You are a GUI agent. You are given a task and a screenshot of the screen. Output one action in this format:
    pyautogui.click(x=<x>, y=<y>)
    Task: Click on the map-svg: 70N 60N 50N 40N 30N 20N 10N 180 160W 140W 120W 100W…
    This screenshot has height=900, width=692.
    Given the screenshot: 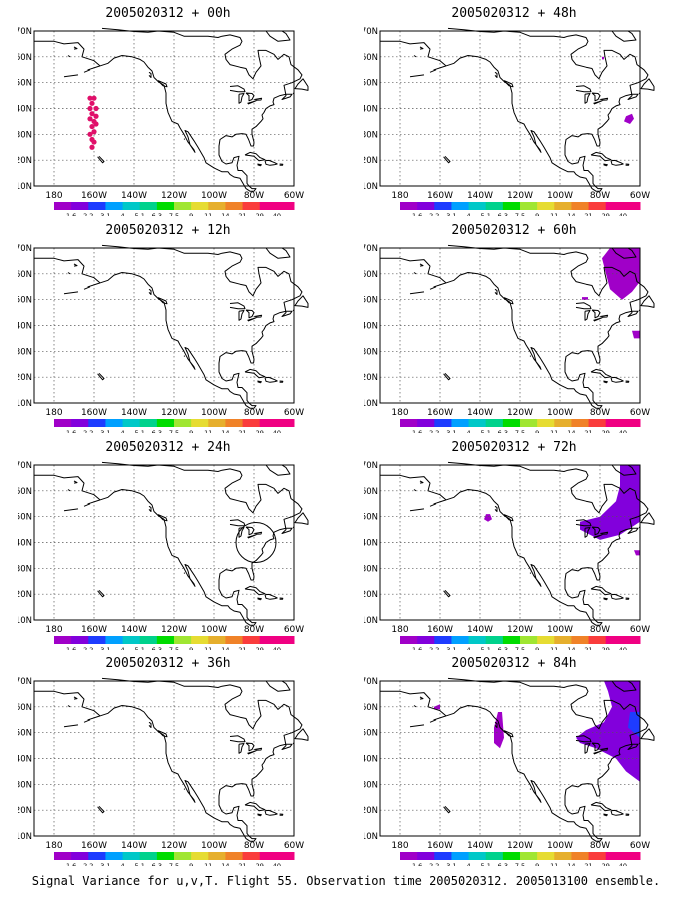 What is the action you would take?
    pyautogui.click(x=509, y=555)
    